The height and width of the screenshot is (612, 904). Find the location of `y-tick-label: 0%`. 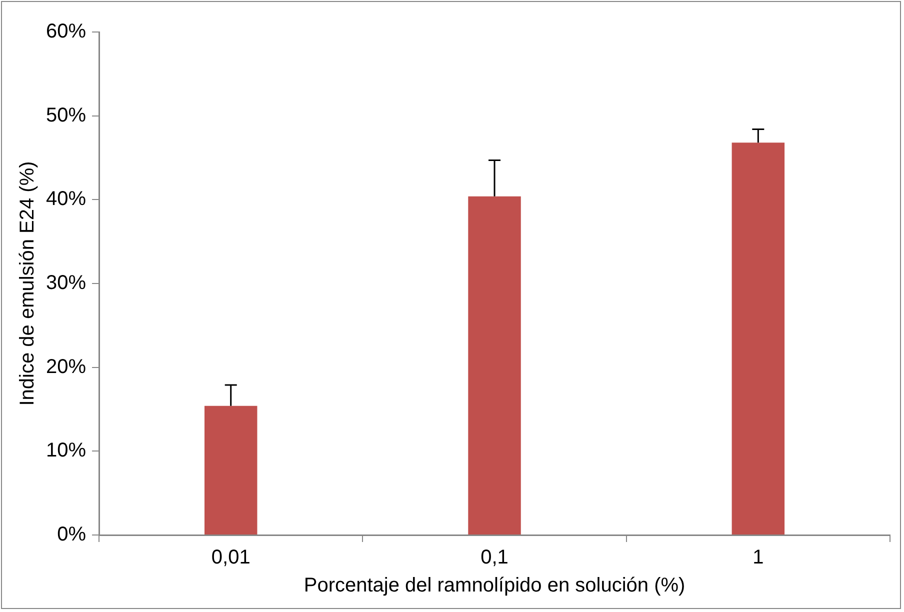

y-tick-label: 0% is located at coordinates (71, 535).